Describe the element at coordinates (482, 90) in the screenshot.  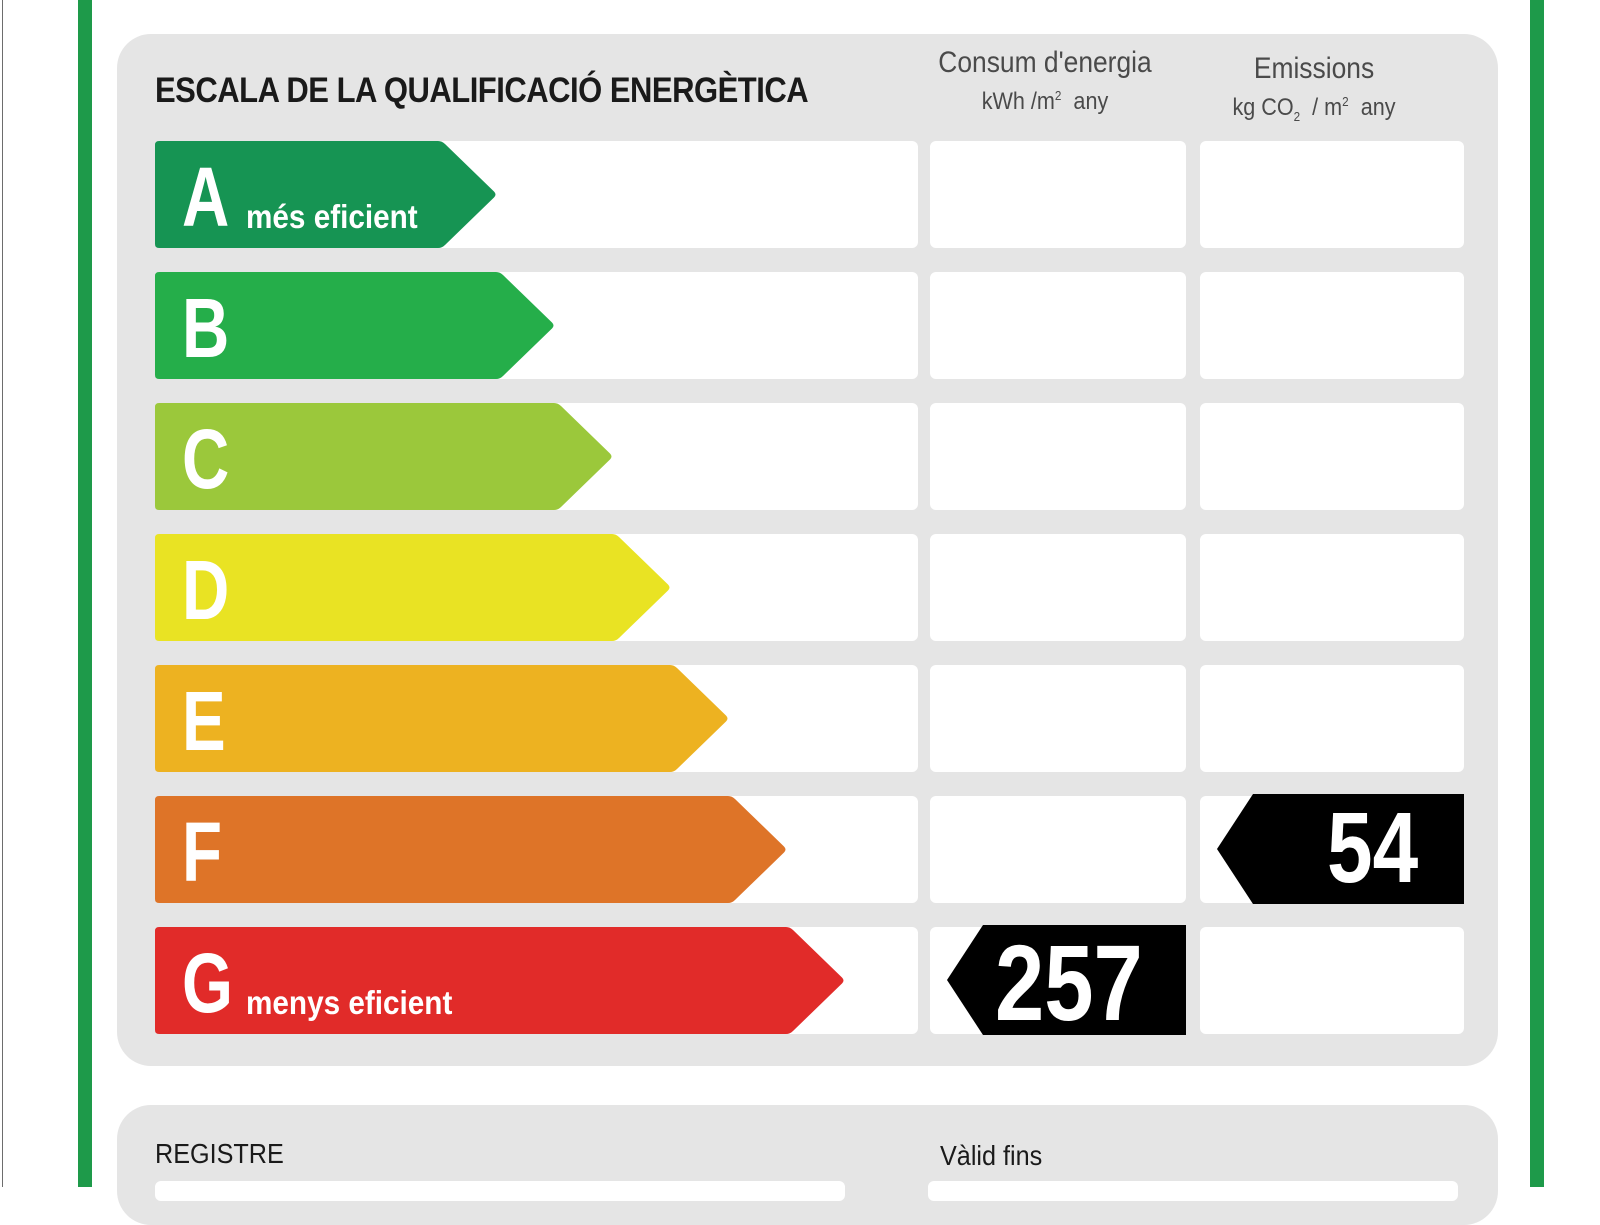
I see `scale-title: ESCALA DE LA QUALIFICACIÓ ENERGÈTICA` at that location.